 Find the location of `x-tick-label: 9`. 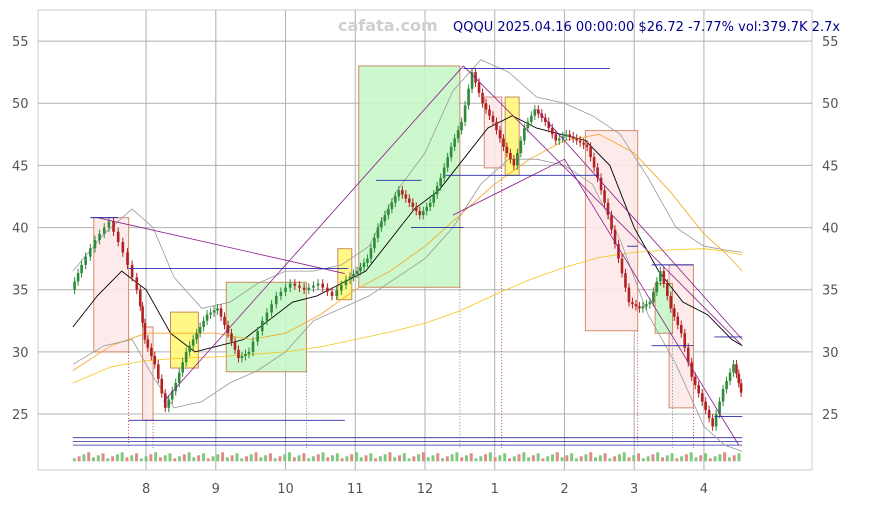

x-tick-label: 9 is located at coordinates (216, 489).